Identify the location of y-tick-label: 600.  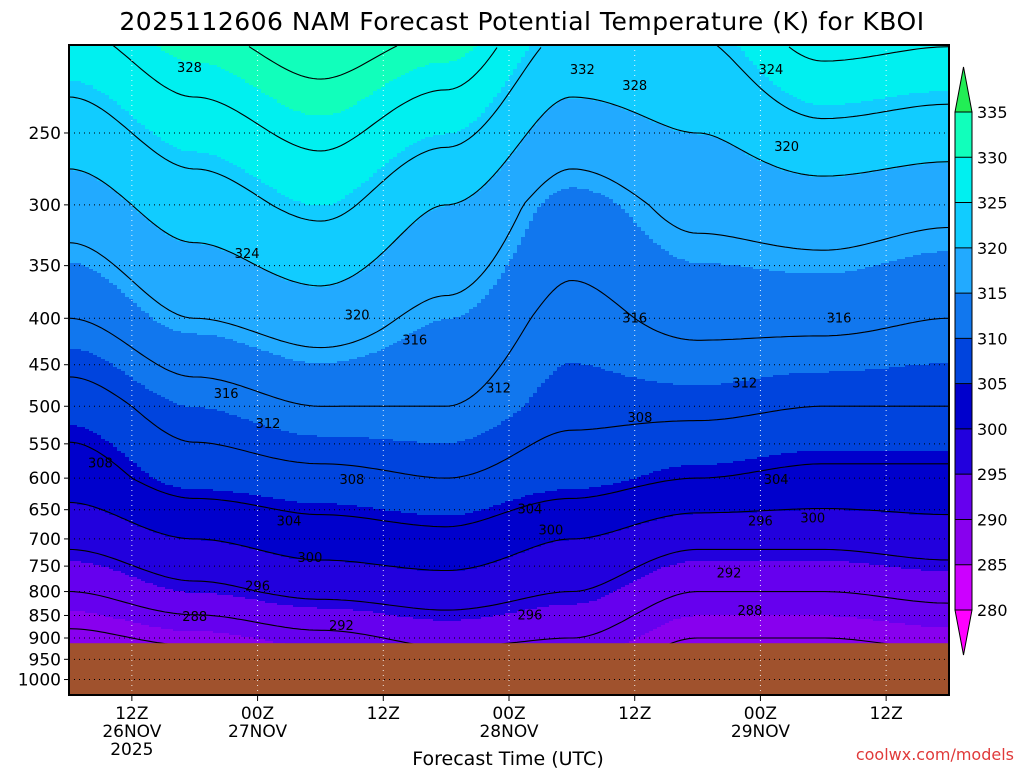
(45, 479).